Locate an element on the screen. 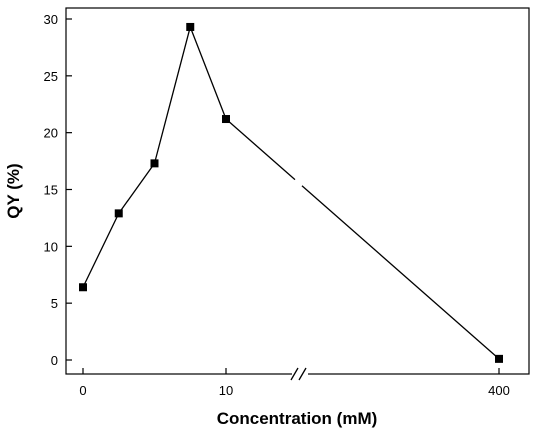  x-axis-title: Concentration (mM) is located at coordinates (297, 418).